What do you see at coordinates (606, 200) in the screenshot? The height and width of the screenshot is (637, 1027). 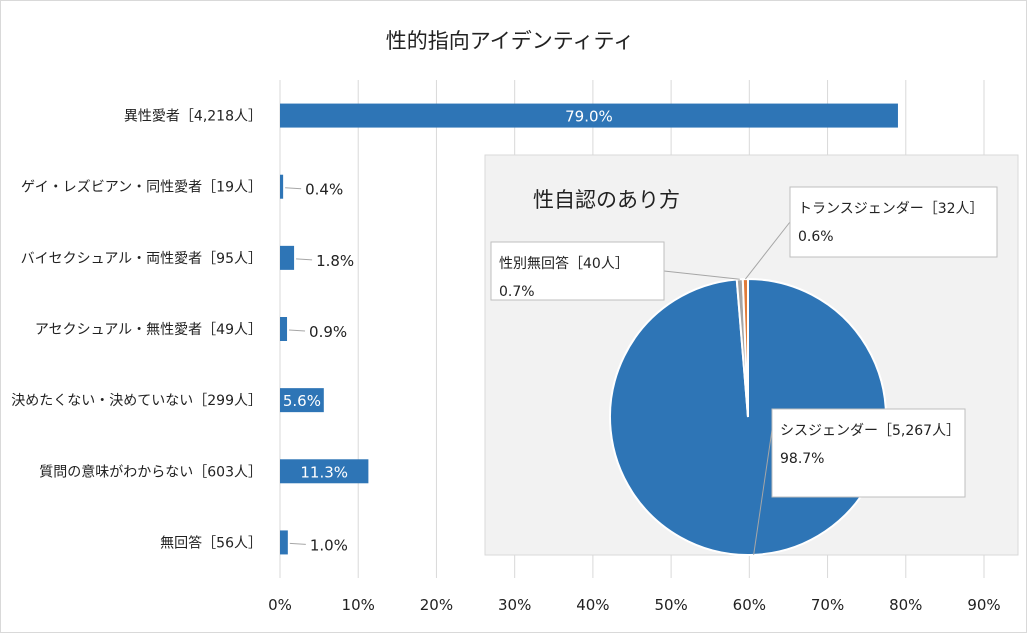 I see `pie-chart-title: 性自認のあり方` at bounding box center [606, 200].